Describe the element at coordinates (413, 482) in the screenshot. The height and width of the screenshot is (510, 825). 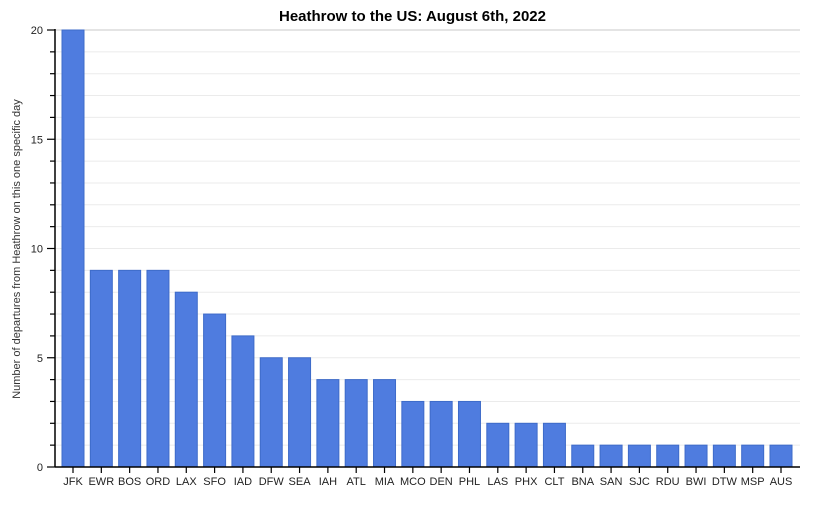
I see `x-tick-label: MCO` at that location.